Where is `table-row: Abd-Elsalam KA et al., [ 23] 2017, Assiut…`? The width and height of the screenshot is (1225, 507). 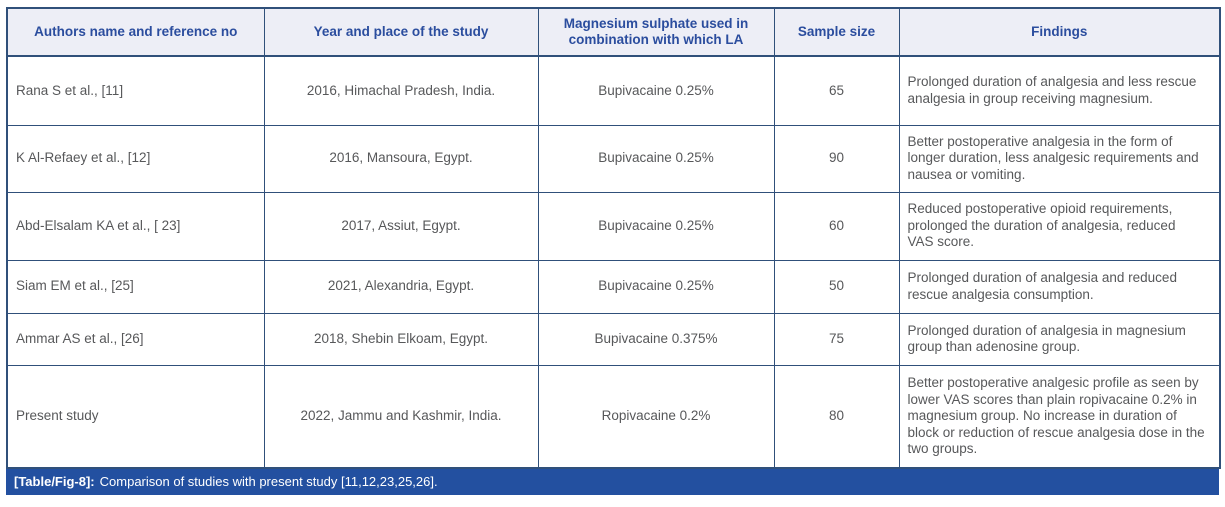
table-row: Abd-Elsalam KA et al., [ 23] 2017, Assiut… is located at coordinates (613, 226).